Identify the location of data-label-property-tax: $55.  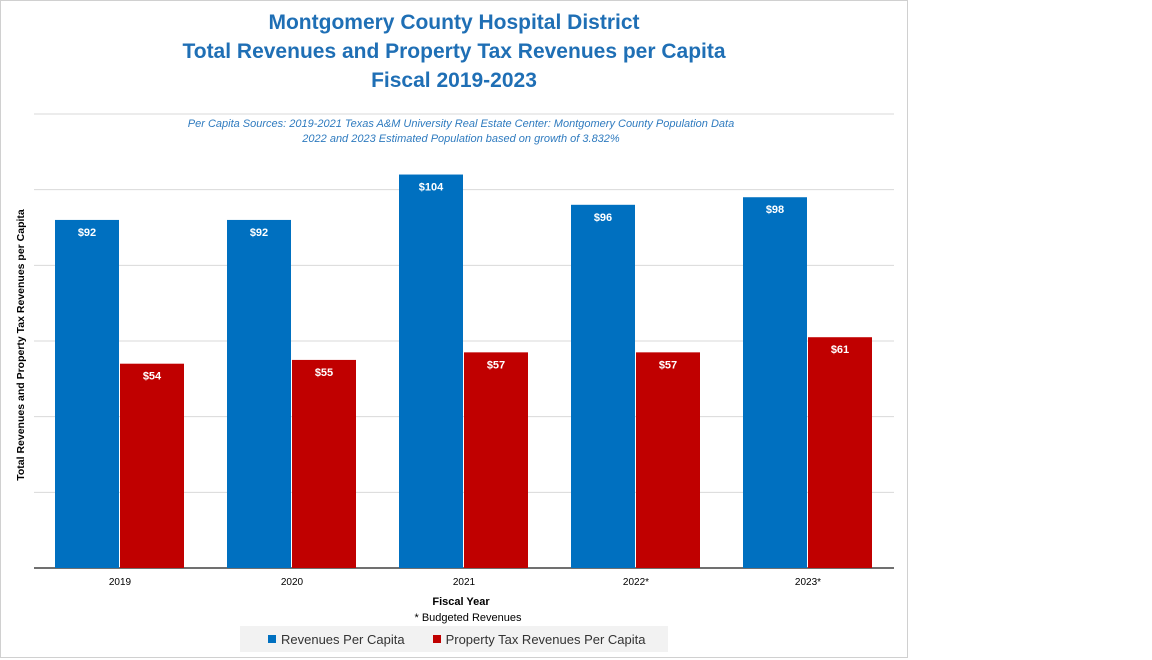
(324, 373).